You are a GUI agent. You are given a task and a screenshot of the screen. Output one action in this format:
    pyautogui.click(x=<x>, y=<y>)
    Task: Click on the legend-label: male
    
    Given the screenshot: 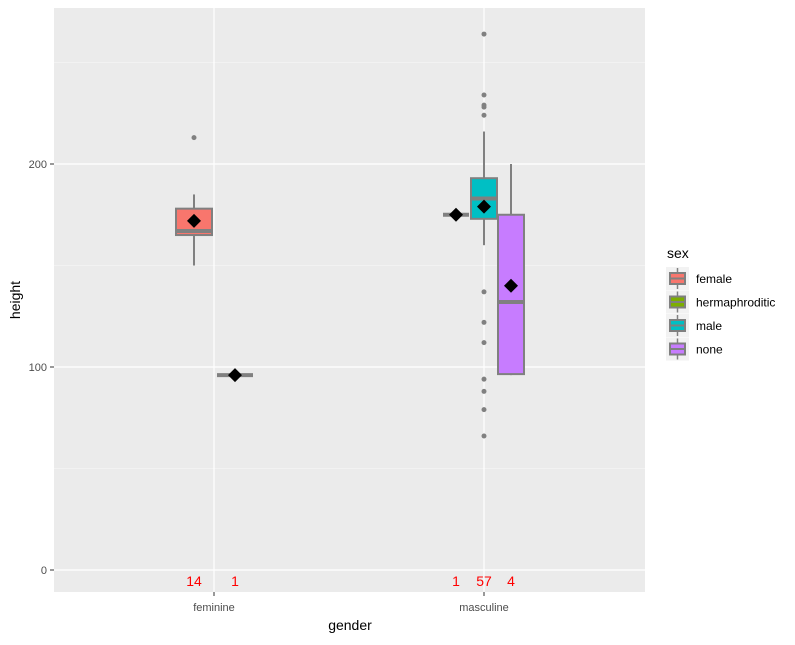 What is the action you would take?
    pyautogui.click(x=709, y=326)
    